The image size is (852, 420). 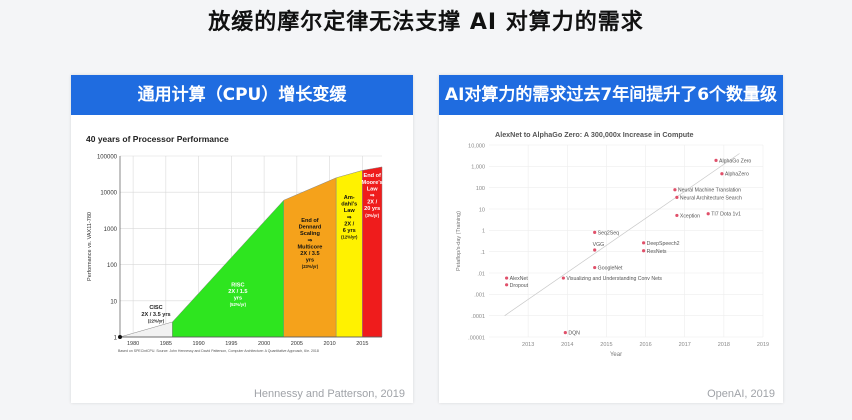 I want to click on x-axis-label: Year, so click(x=616, y=355).